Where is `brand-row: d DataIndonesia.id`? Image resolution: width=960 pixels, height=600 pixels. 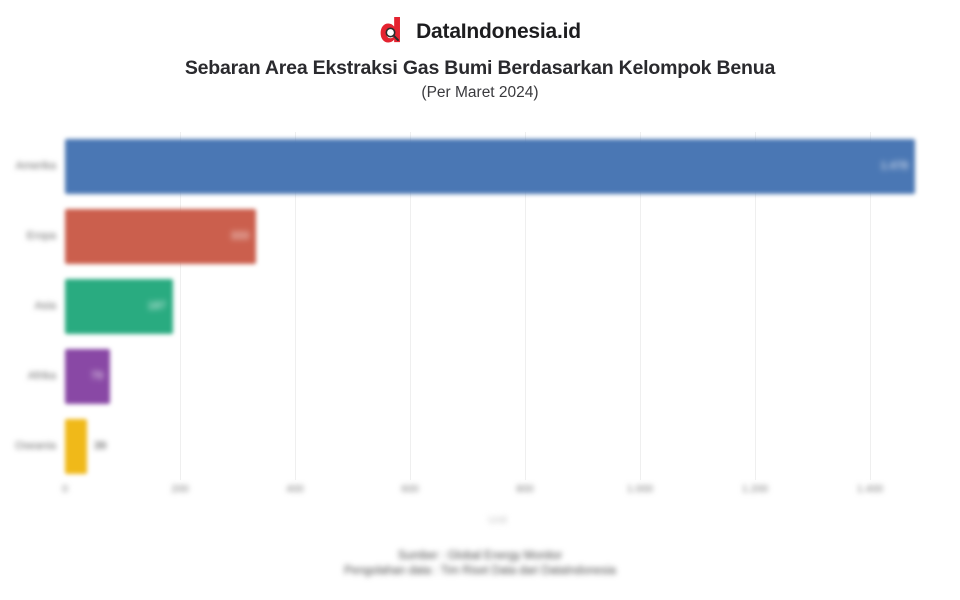 brand-row: d DataIndonesia.id is located at coordinates (480, 30).